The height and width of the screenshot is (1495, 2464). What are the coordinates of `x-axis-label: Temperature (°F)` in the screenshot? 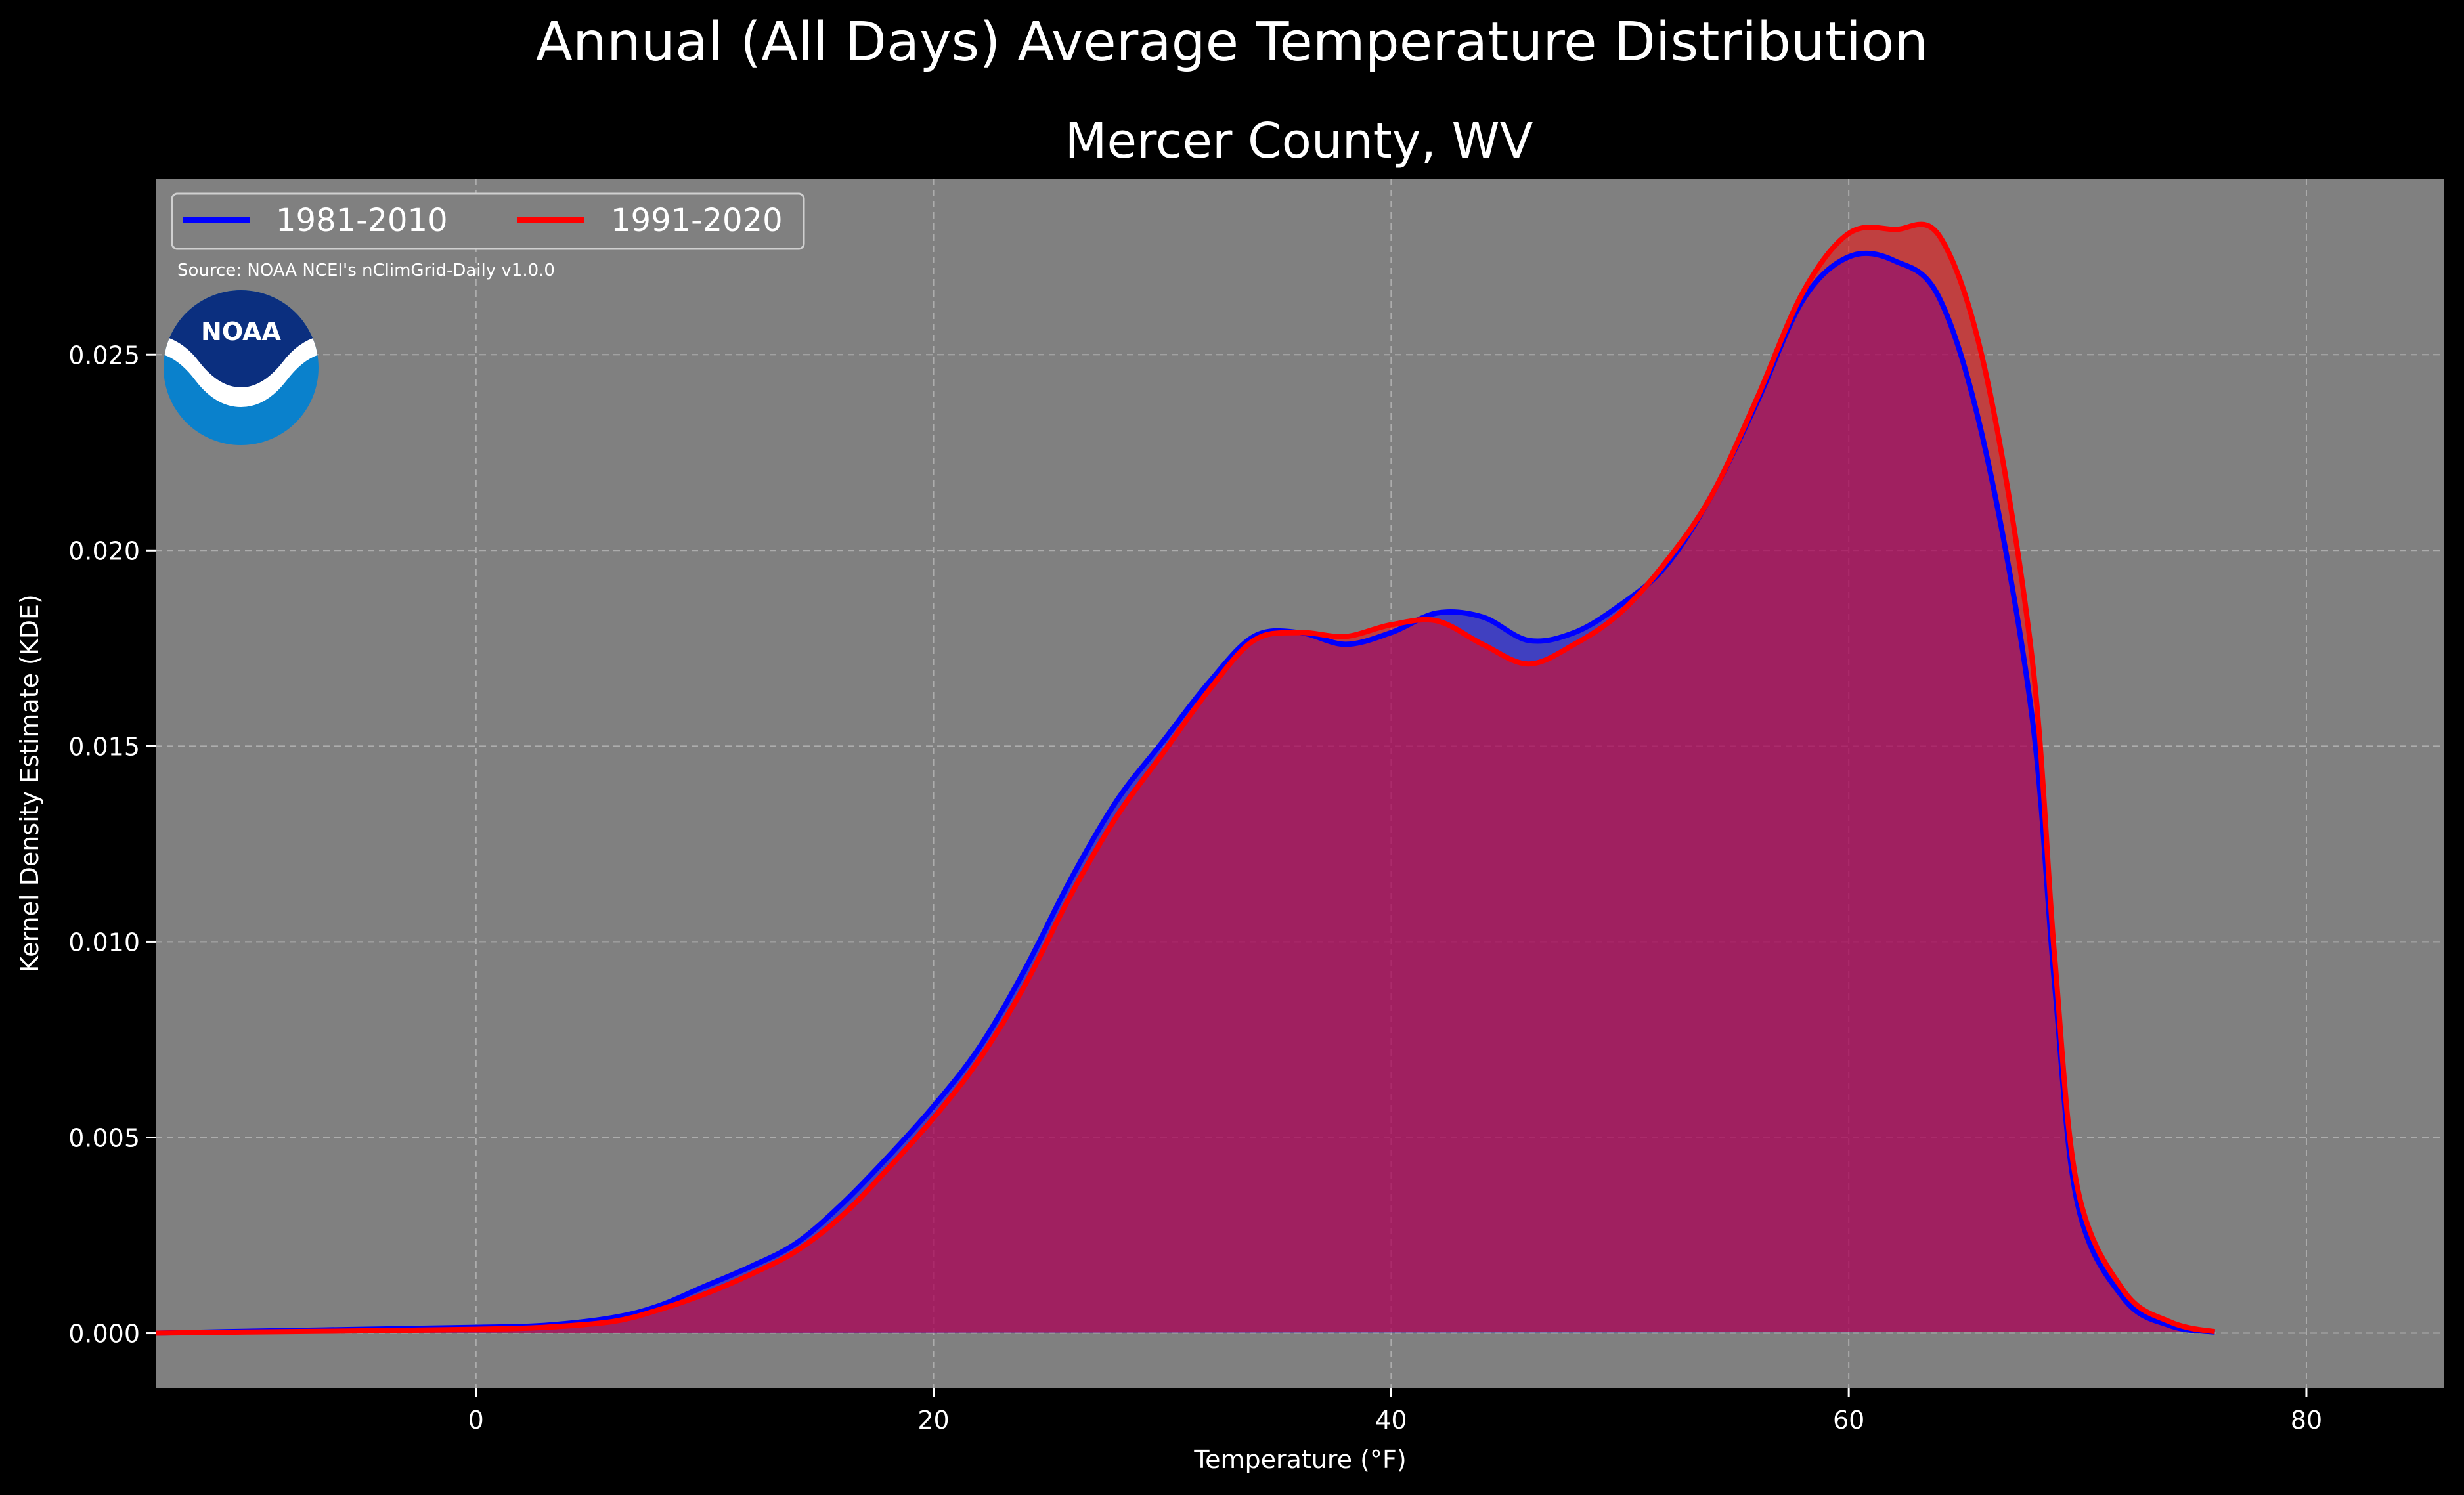 It's located at (1299, 1459).